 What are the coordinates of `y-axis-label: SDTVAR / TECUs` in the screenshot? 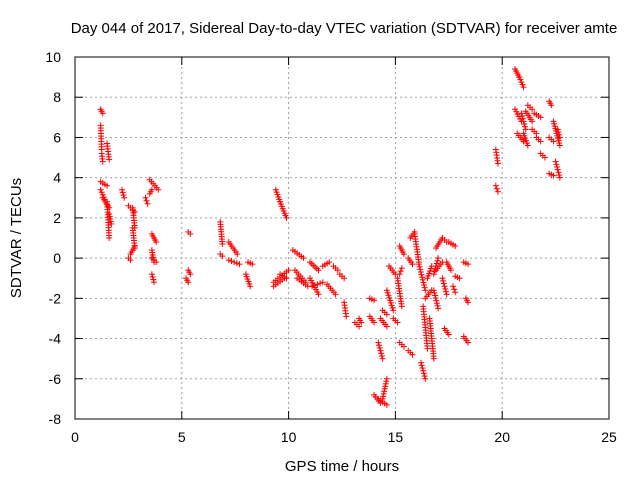 It's located at (16, 238).